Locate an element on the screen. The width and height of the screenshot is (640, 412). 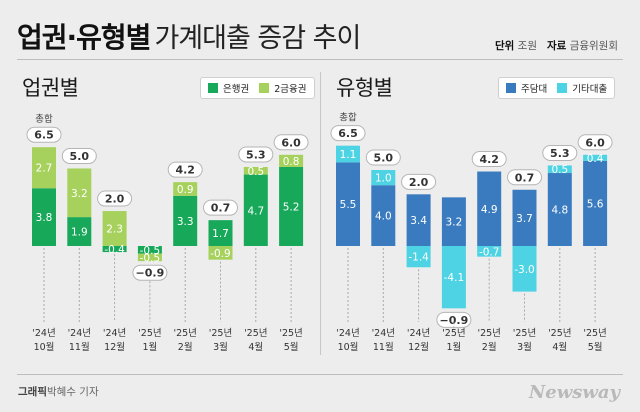
source-label: 자료 is located at coordinates (557, 46).